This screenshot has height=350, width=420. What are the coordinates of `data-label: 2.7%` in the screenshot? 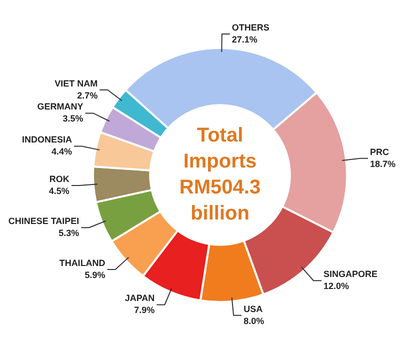 It's located at (87, 95).